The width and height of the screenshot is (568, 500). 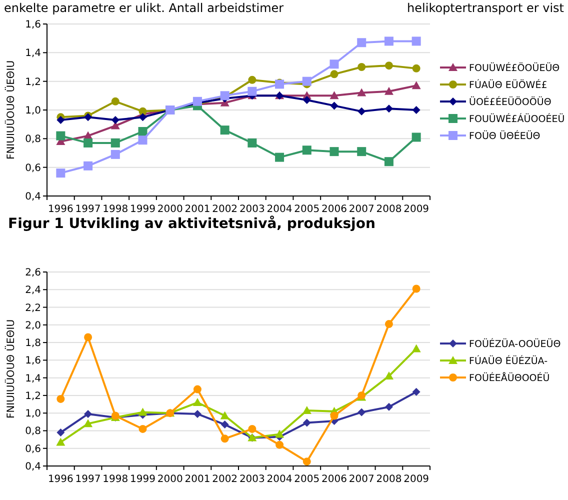 I want to click on legend-label: FÚAÜΘ EÜÖWÉ£, so click(x=508, y=84).